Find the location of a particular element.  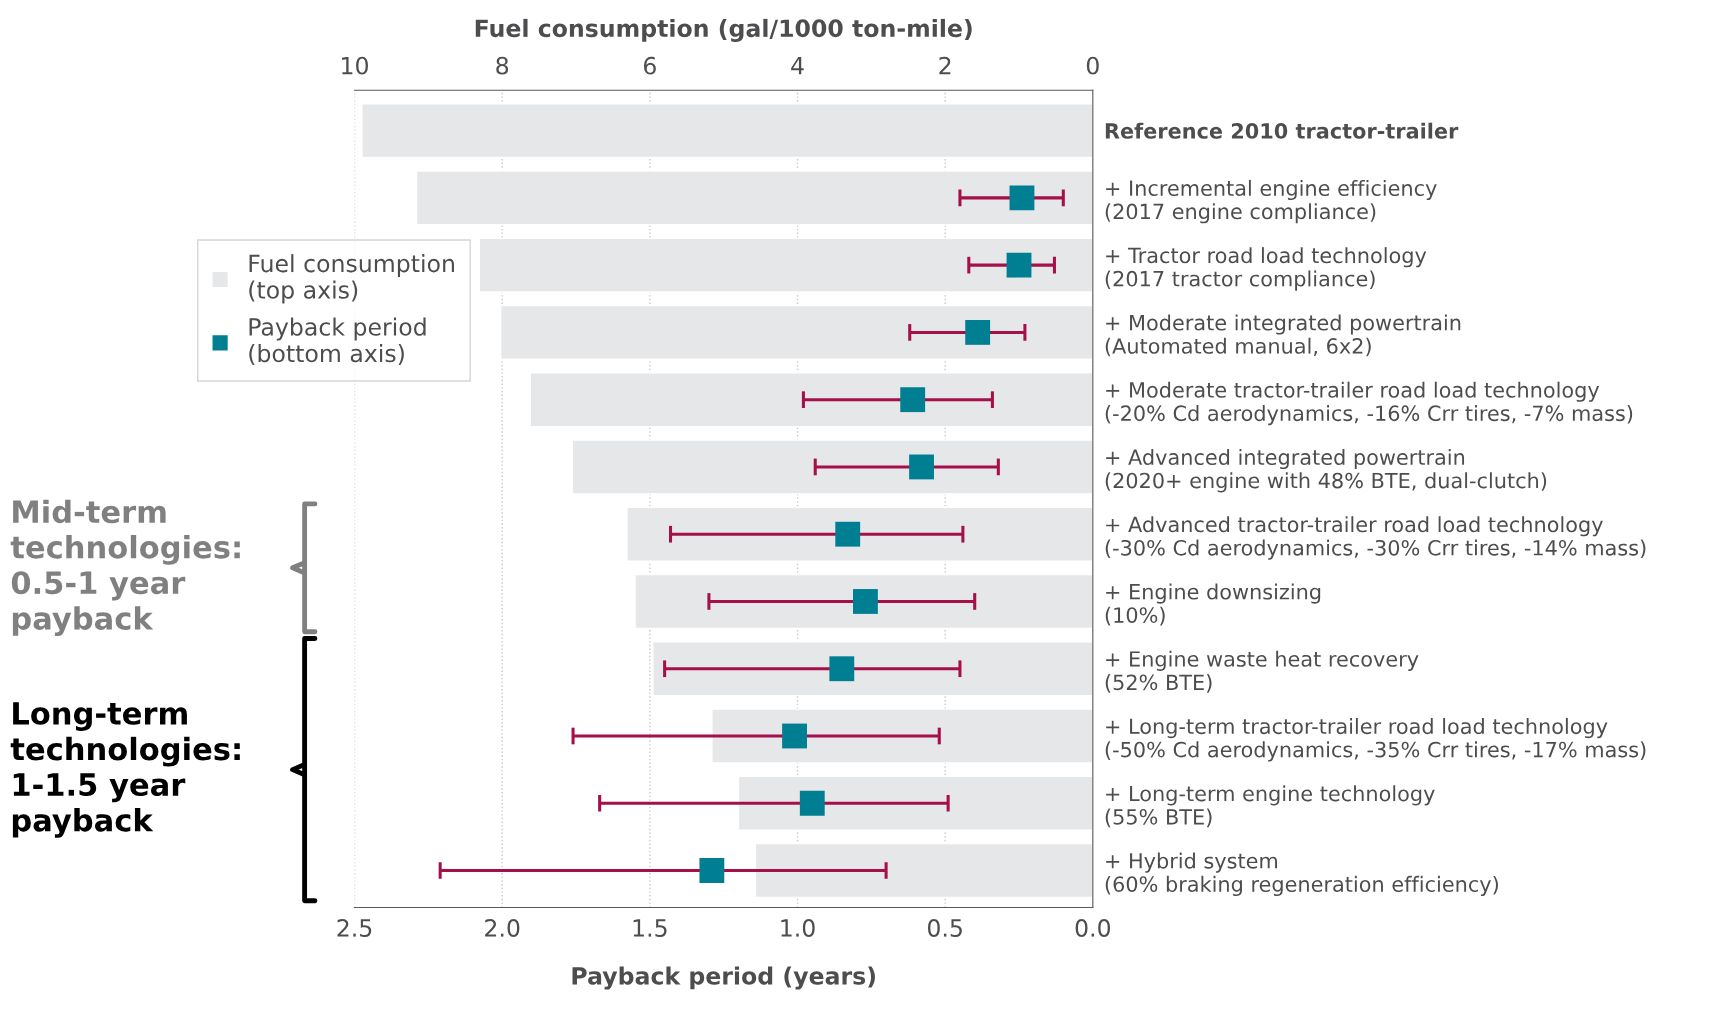

legend-label: Payback period (bottom axis) is located at coordinates (337, 341).